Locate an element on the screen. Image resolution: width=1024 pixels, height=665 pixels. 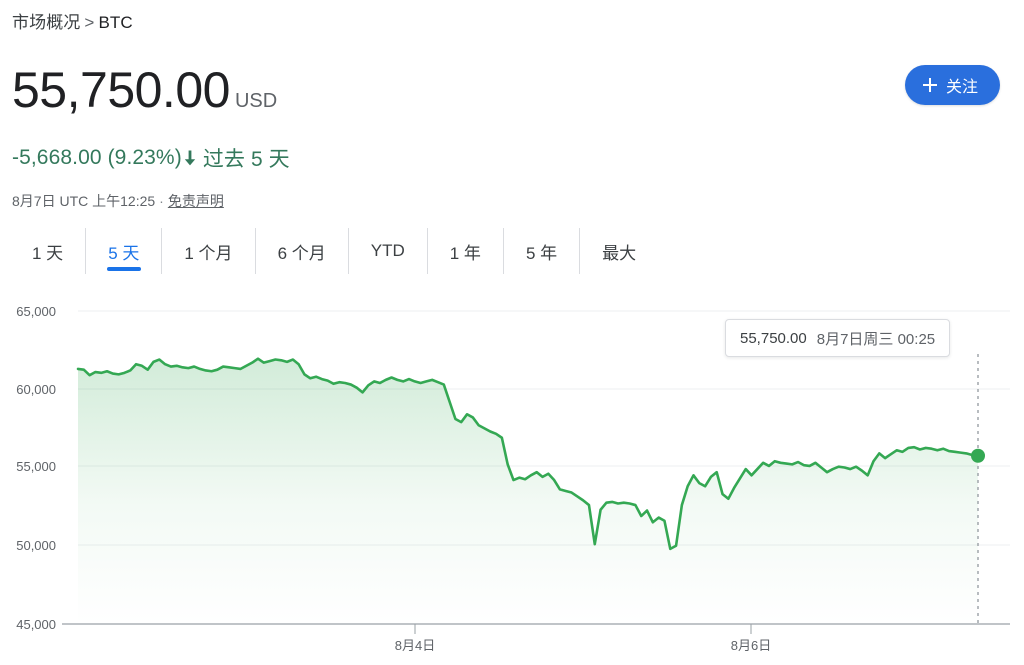
y-tick-label: 55,000 is located at coordinates (36, 466).